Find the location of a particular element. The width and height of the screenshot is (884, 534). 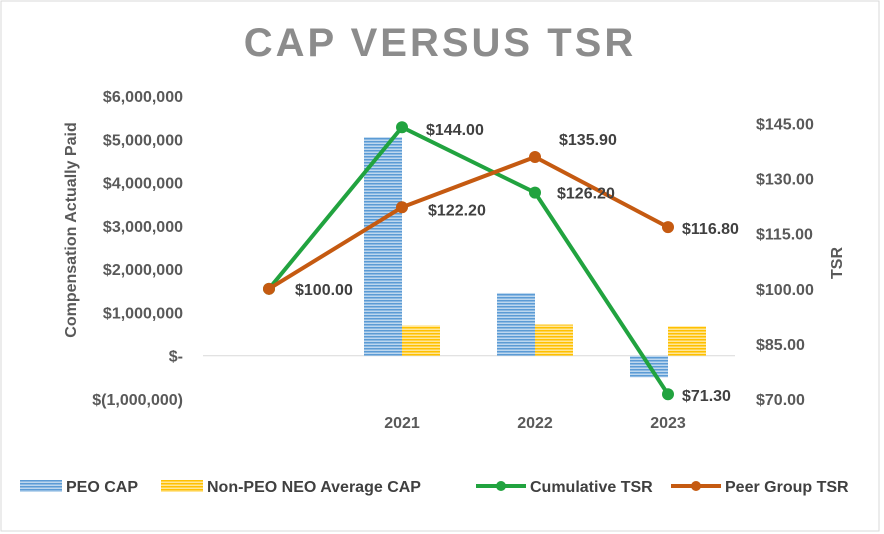

legend-label-2: Cumulative TSR is located at coordinates (591, 487).